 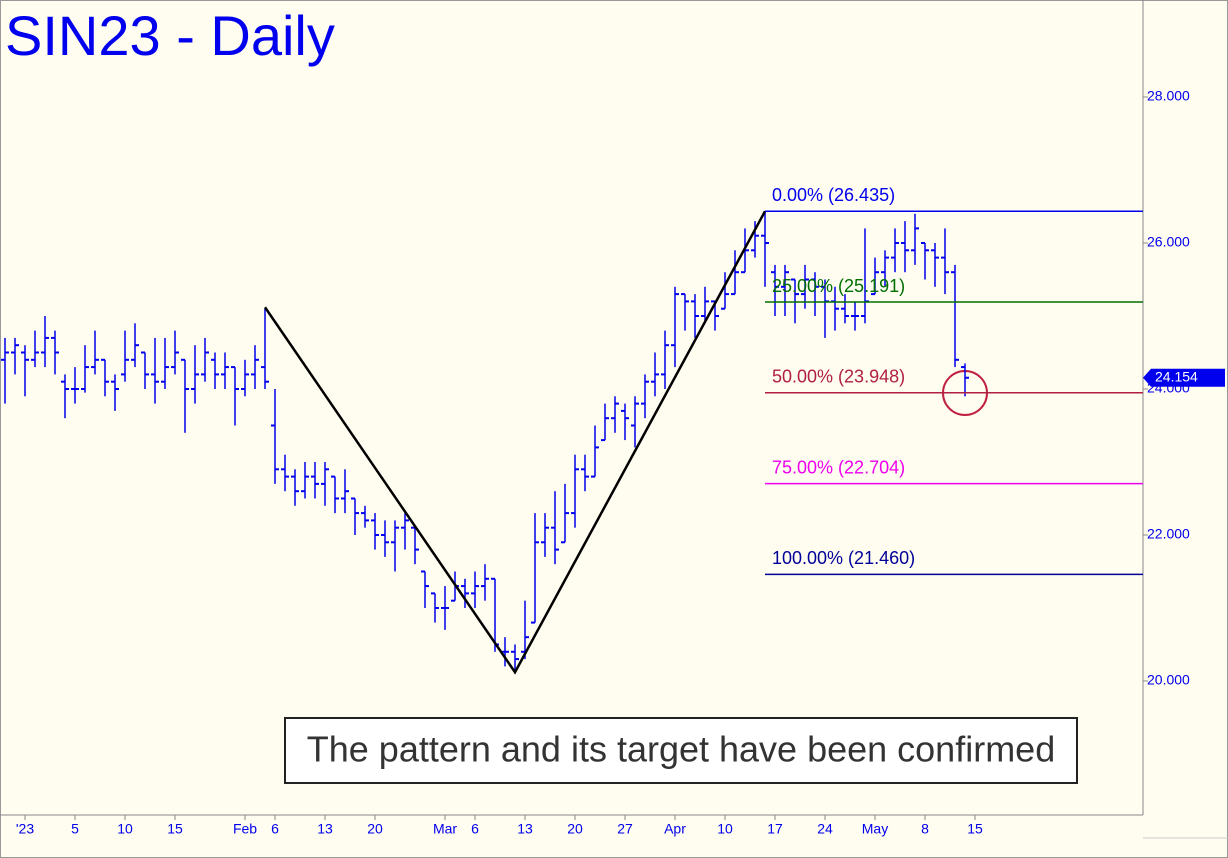 I want to click on level-label: 100.00% (21.460), so click(x=843, y=558).